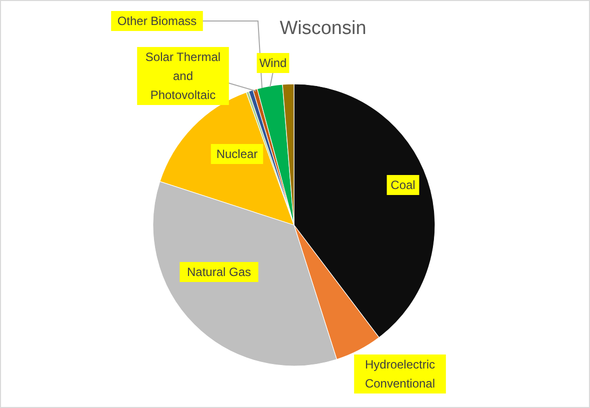 This screenshot has height=408, width=590. What do you see at coordinates (237, 154) in the screenshot?
I see `slice-label: Nuclear` at bounding box center [237, 154].